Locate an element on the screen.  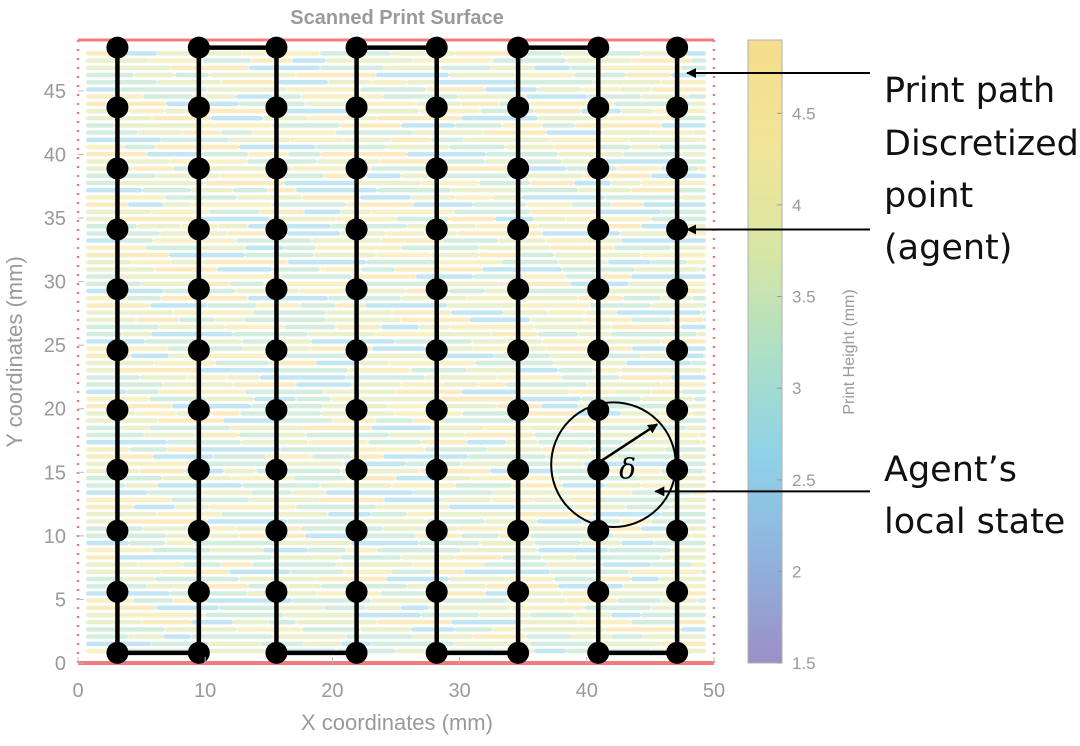
annotation-text: local state is located at coordinates (974, 522).